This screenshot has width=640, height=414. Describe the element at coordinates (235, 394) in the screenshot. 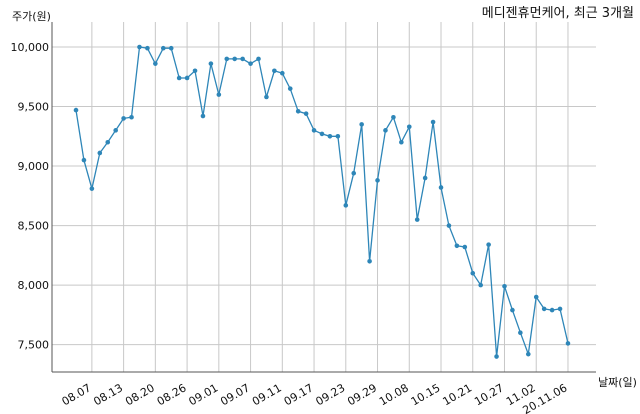

I see `x-tick-label: 09.07` at that location.